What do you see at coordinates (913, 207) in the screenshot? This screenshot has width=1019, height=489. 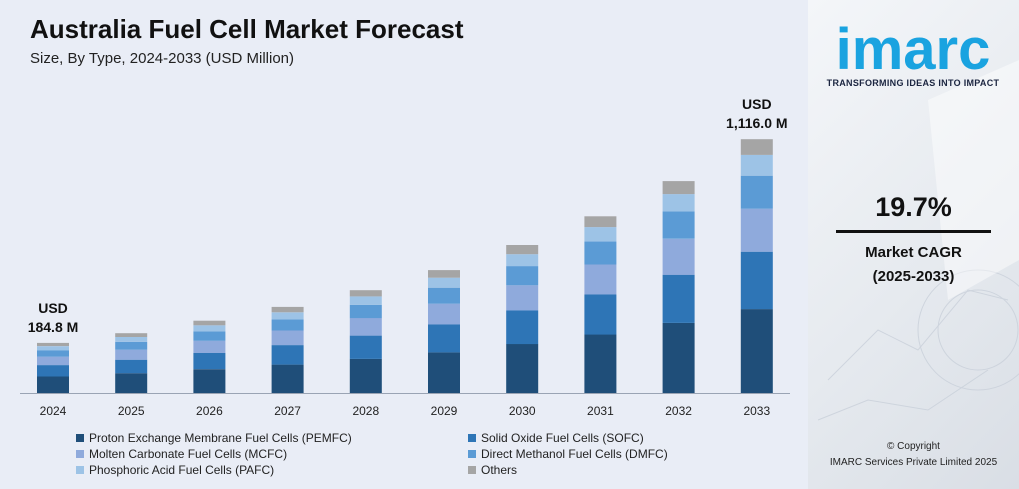 I see `cagr-value: 19.7%` at bounding box center [913, 207].